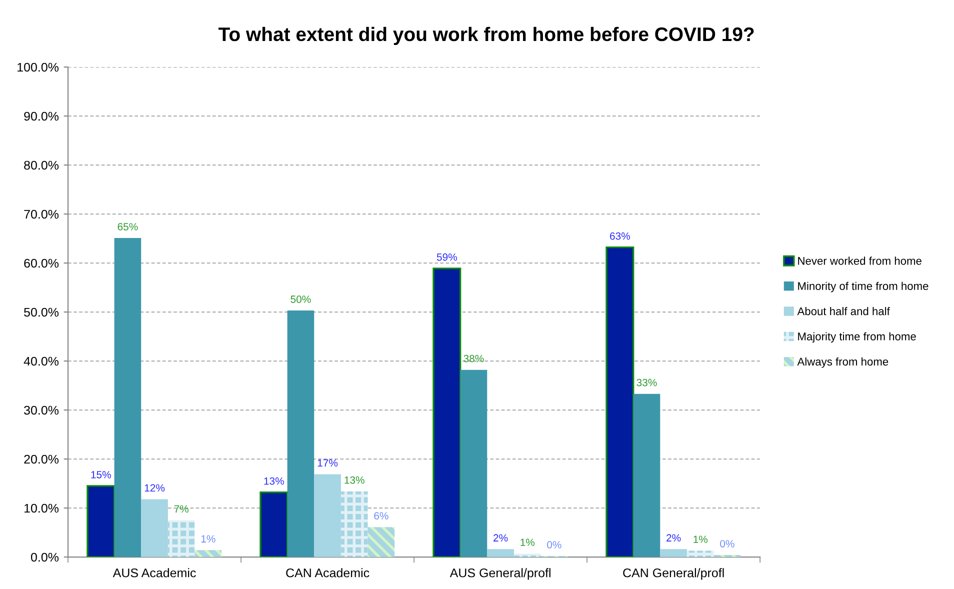 Image resolution: width=954 pixels, height=589 pixels. I want to click on data-label: 33%, so click(646, 382).